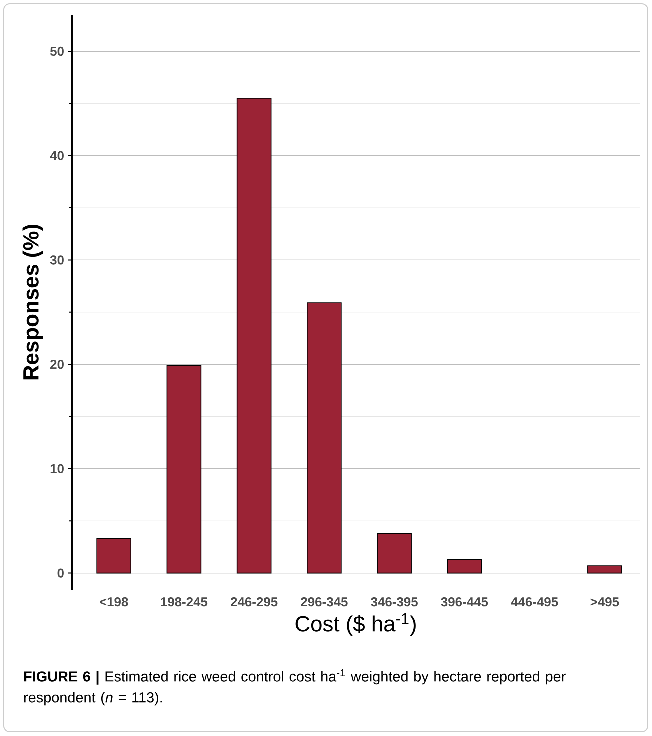  What do you see at coordinates (61, 573) in the screenshot?
I see `y-tick-label: 0` at bounding box center [61, 573].